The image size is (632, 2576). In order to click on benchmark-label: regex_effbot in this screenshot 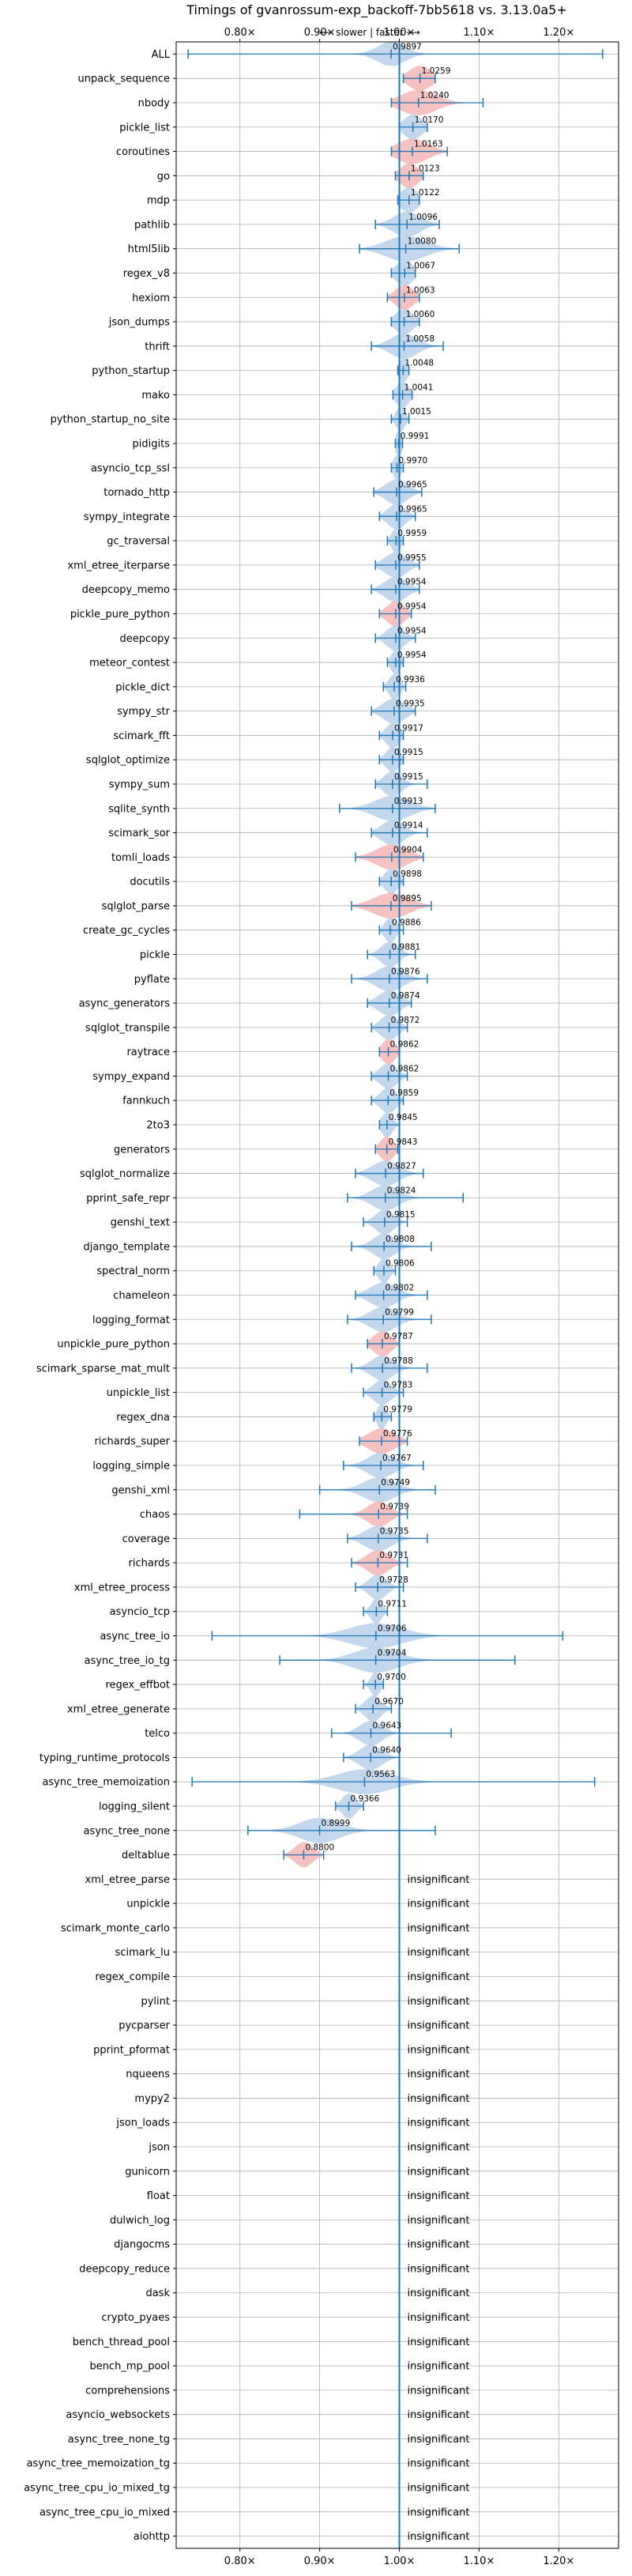, I will do `click(138, 1686)`.